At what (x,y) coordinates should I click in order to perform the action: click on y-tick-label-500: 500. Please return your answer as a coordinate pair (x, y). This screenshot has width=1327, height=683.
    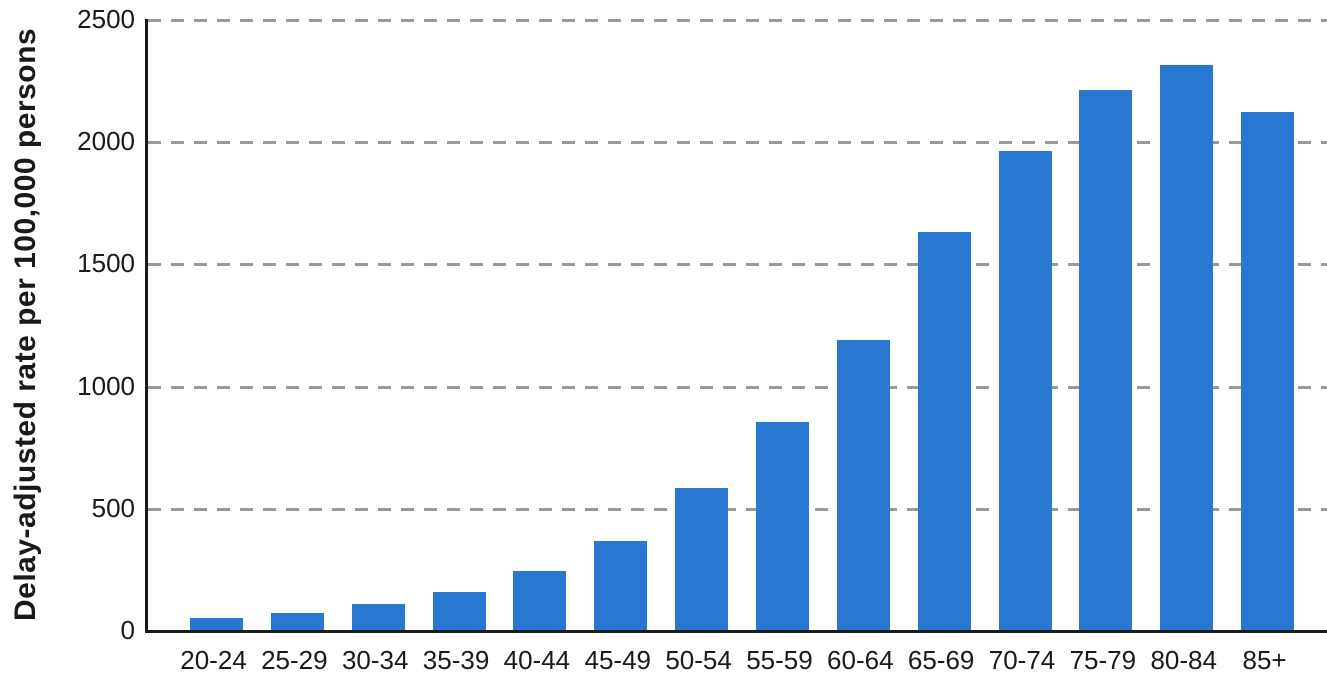
    Looking at the image, I should click on (113, 507).